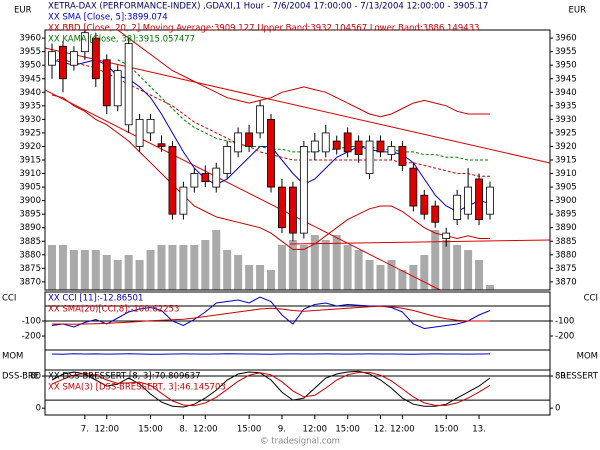 This screenshot has width=600, height=450. What do you see at coordinates (566, 255) in the screenshot?
I see `y-tick-label: 3880` at bounding box center [566, 255].